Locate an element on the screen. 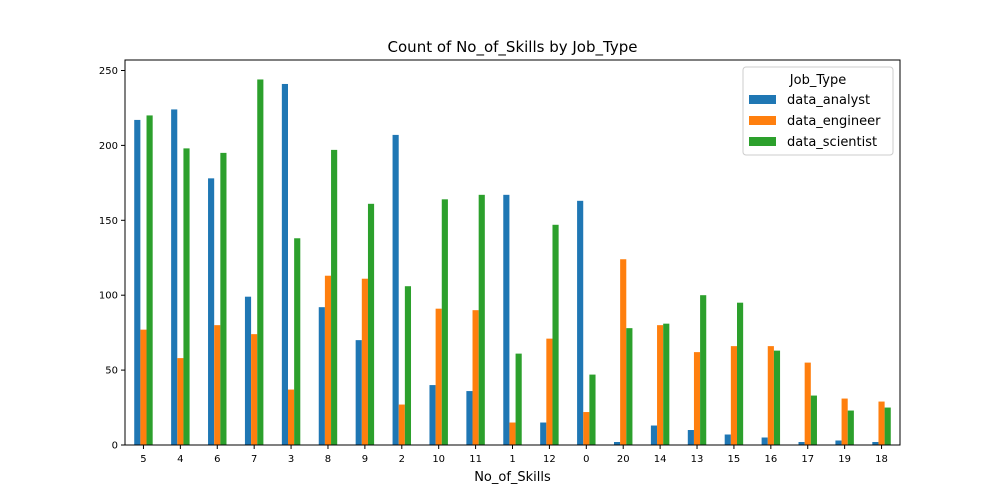  x-tick-label: 1 is located at coordinates (512, 459).